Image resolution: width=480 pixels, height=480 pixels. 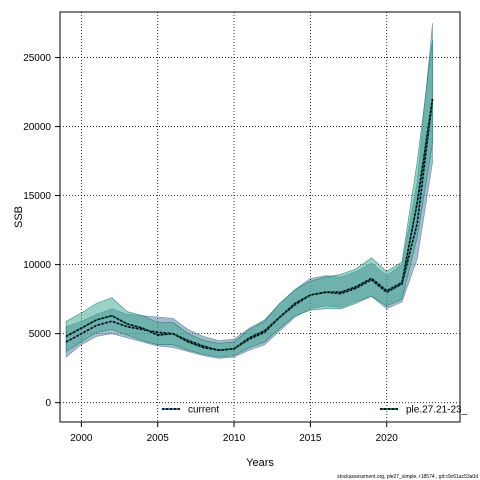 What do you see at coordinates (158, 438) in the screenshot?
I see `x-tick-label: 2005` at bounding box center [158, 438].